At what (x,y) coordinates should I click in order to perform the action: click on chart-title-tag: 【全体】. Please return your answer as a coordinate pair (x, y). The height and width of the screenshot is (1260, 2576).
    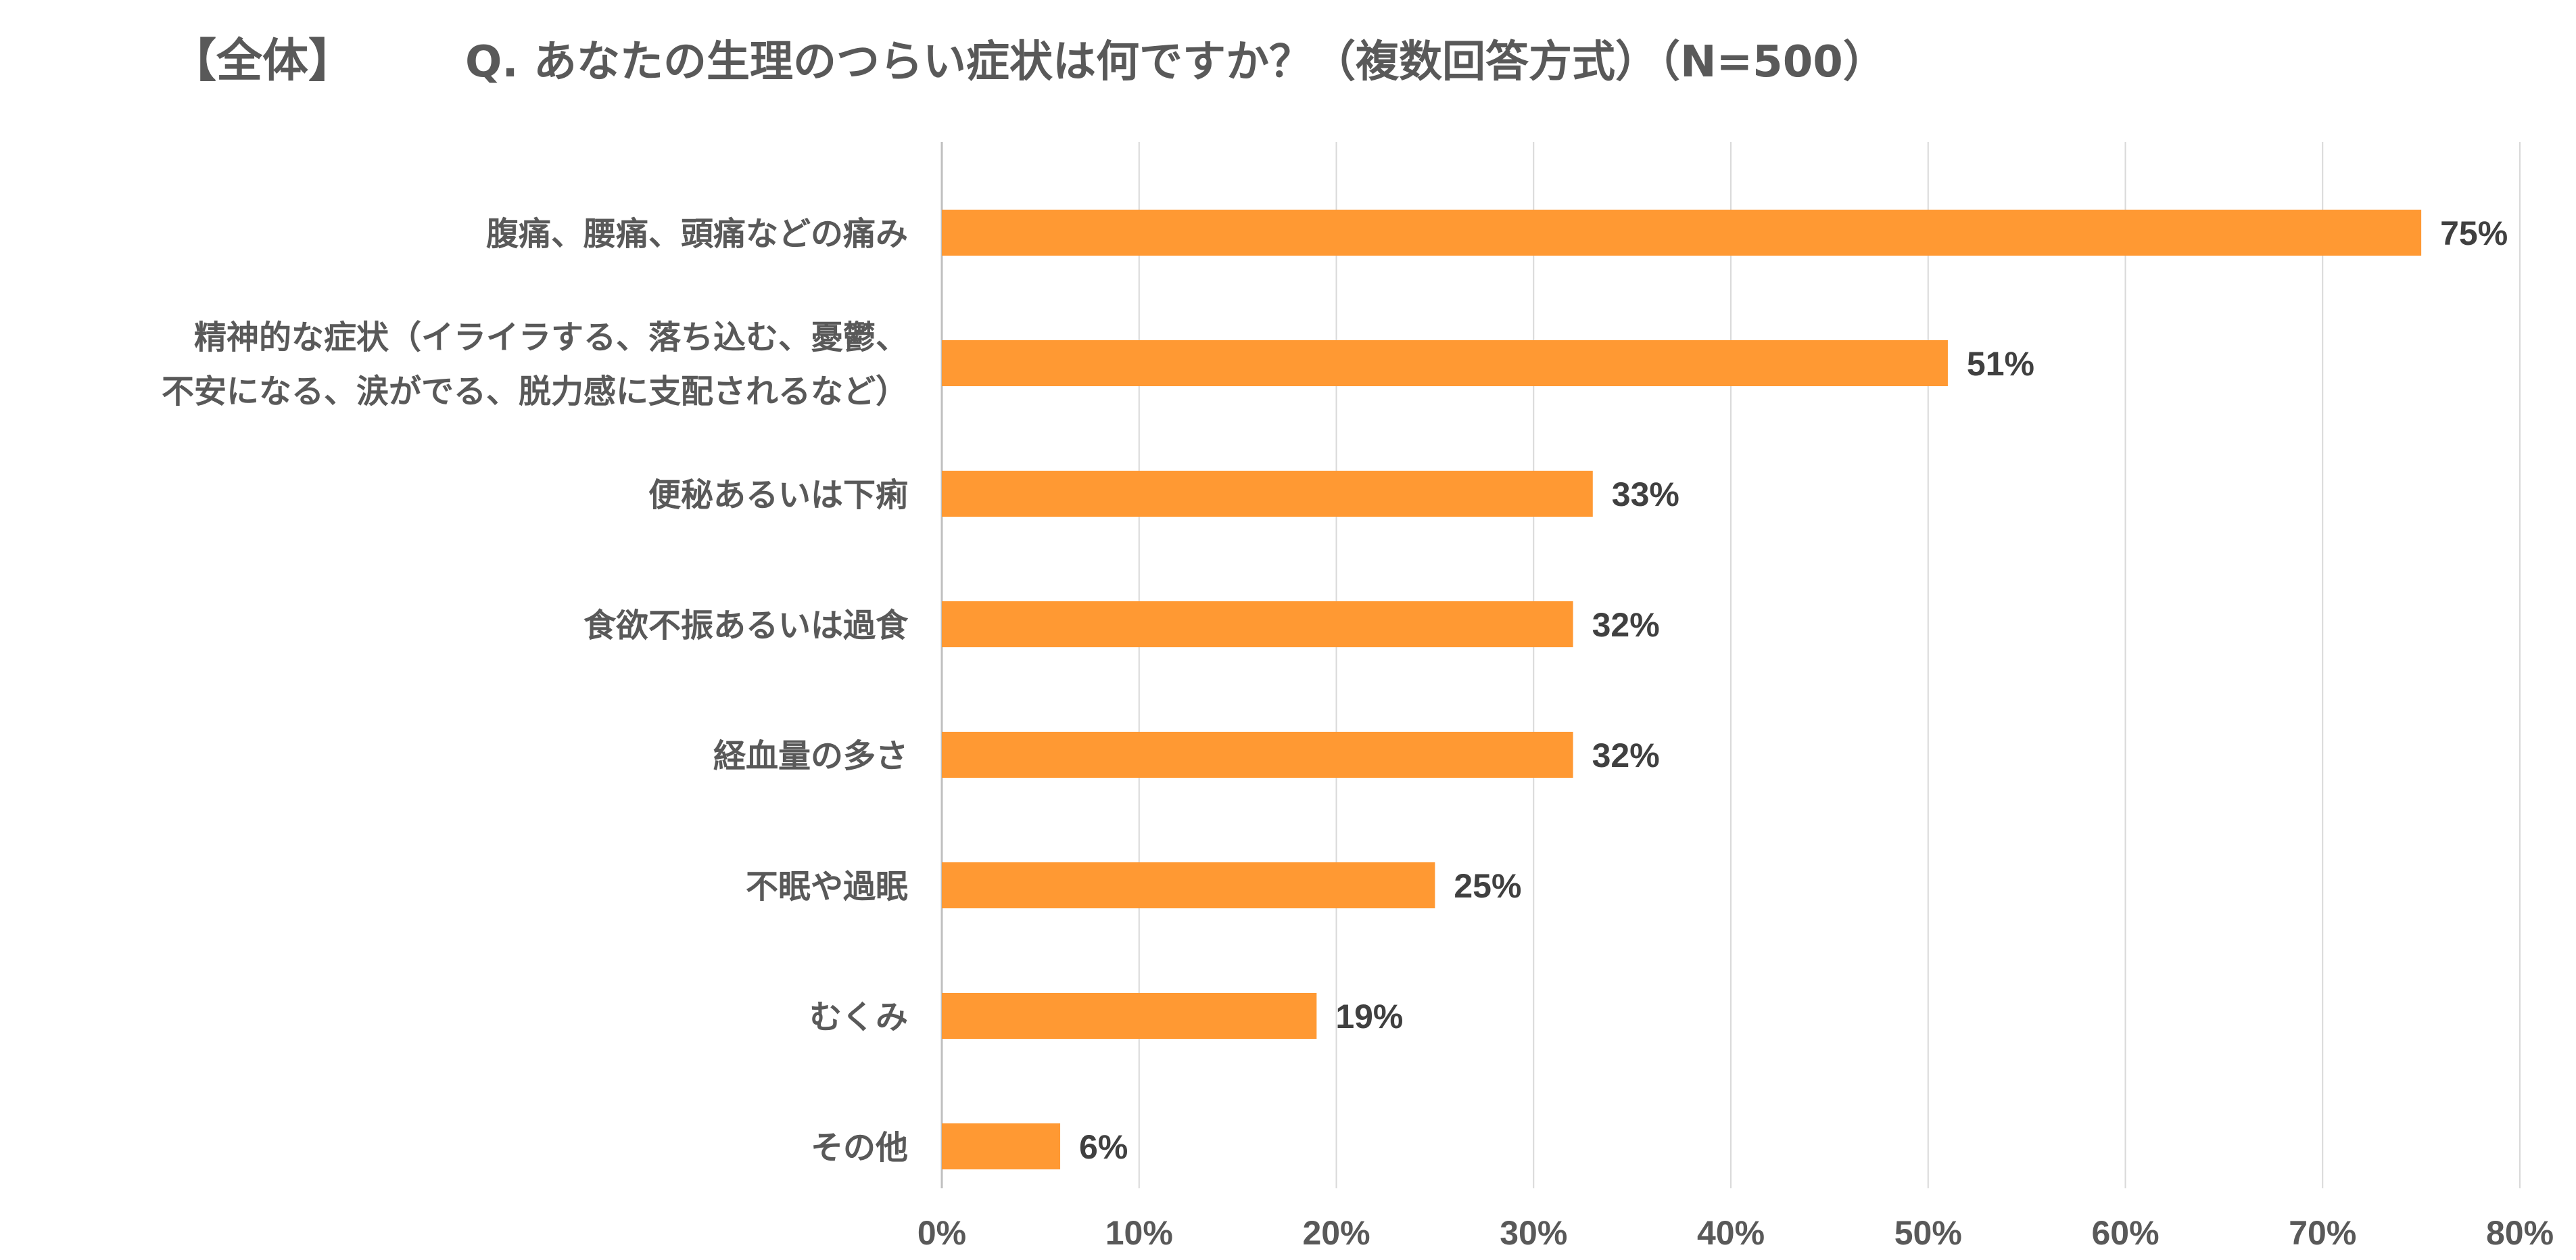
    Looking at the image, I should click on (262, 61).